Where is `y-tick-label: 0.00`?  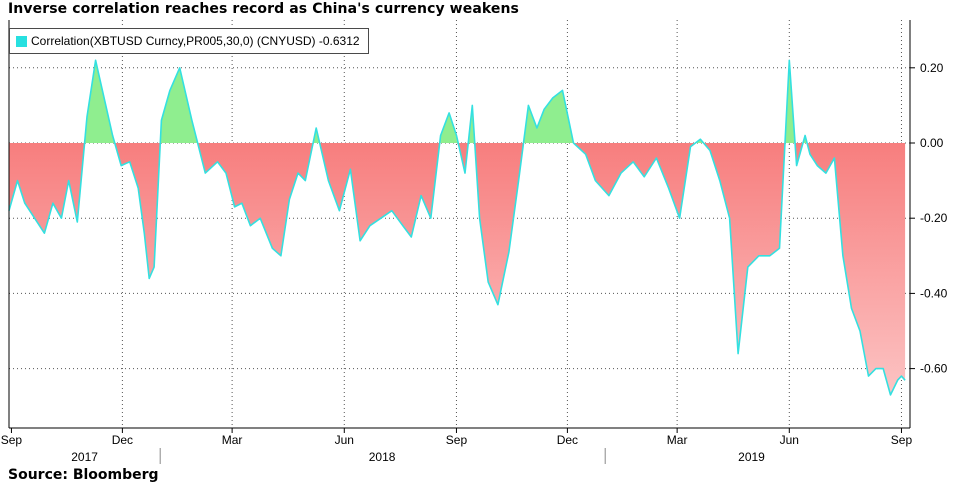 y-tick-label: 0.00 is located at coordinates (932, 143).